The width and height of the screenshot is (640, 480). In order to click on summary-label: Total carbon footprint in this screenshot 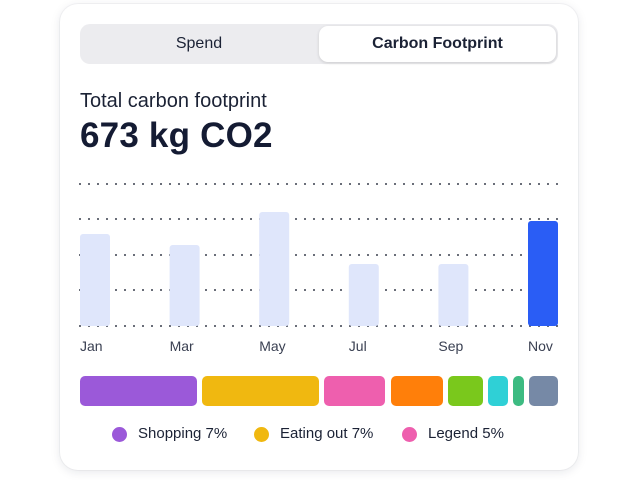, I will do `click(173, 101)`.